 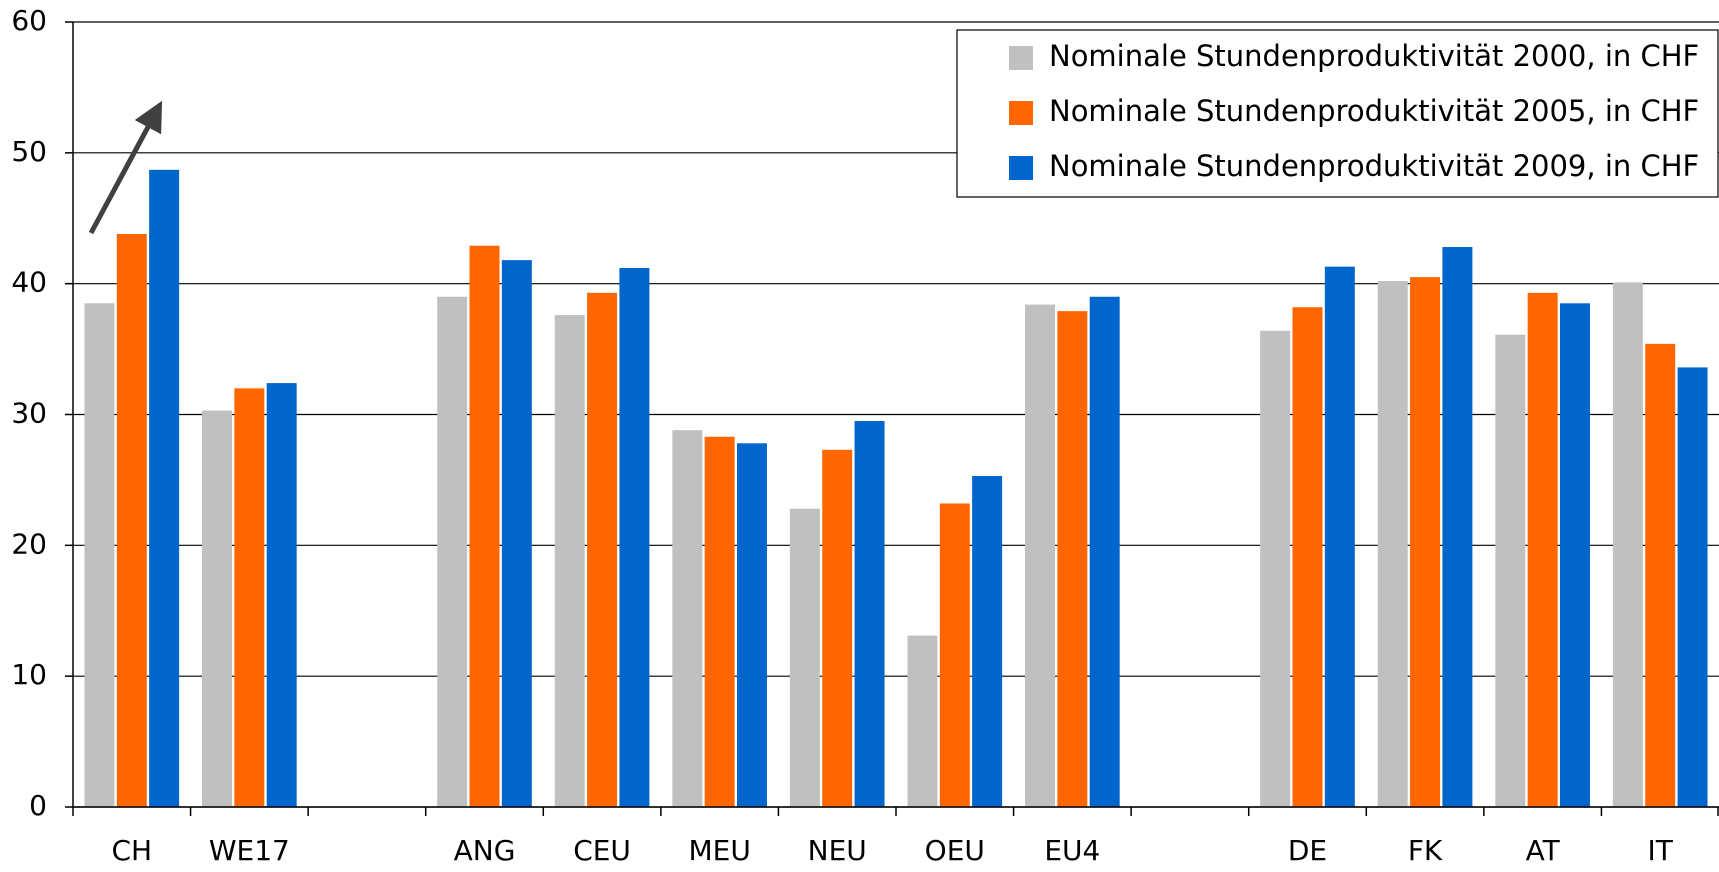 What do you see at coordinates (837, 850) in the screenshot?
I see `x-tick-label: NEU` at bounding box center [837, 850].